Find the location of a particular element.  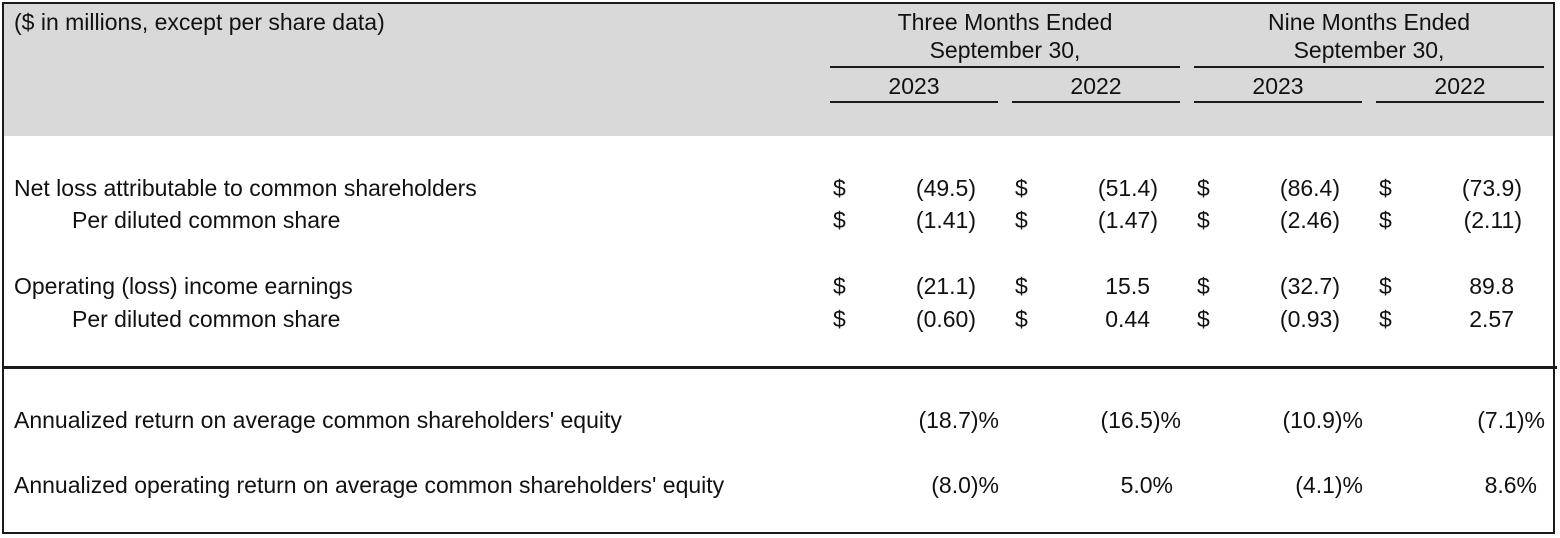

three-months-heading-line1: Three Months Ended is located at coordinates (1005, 22).